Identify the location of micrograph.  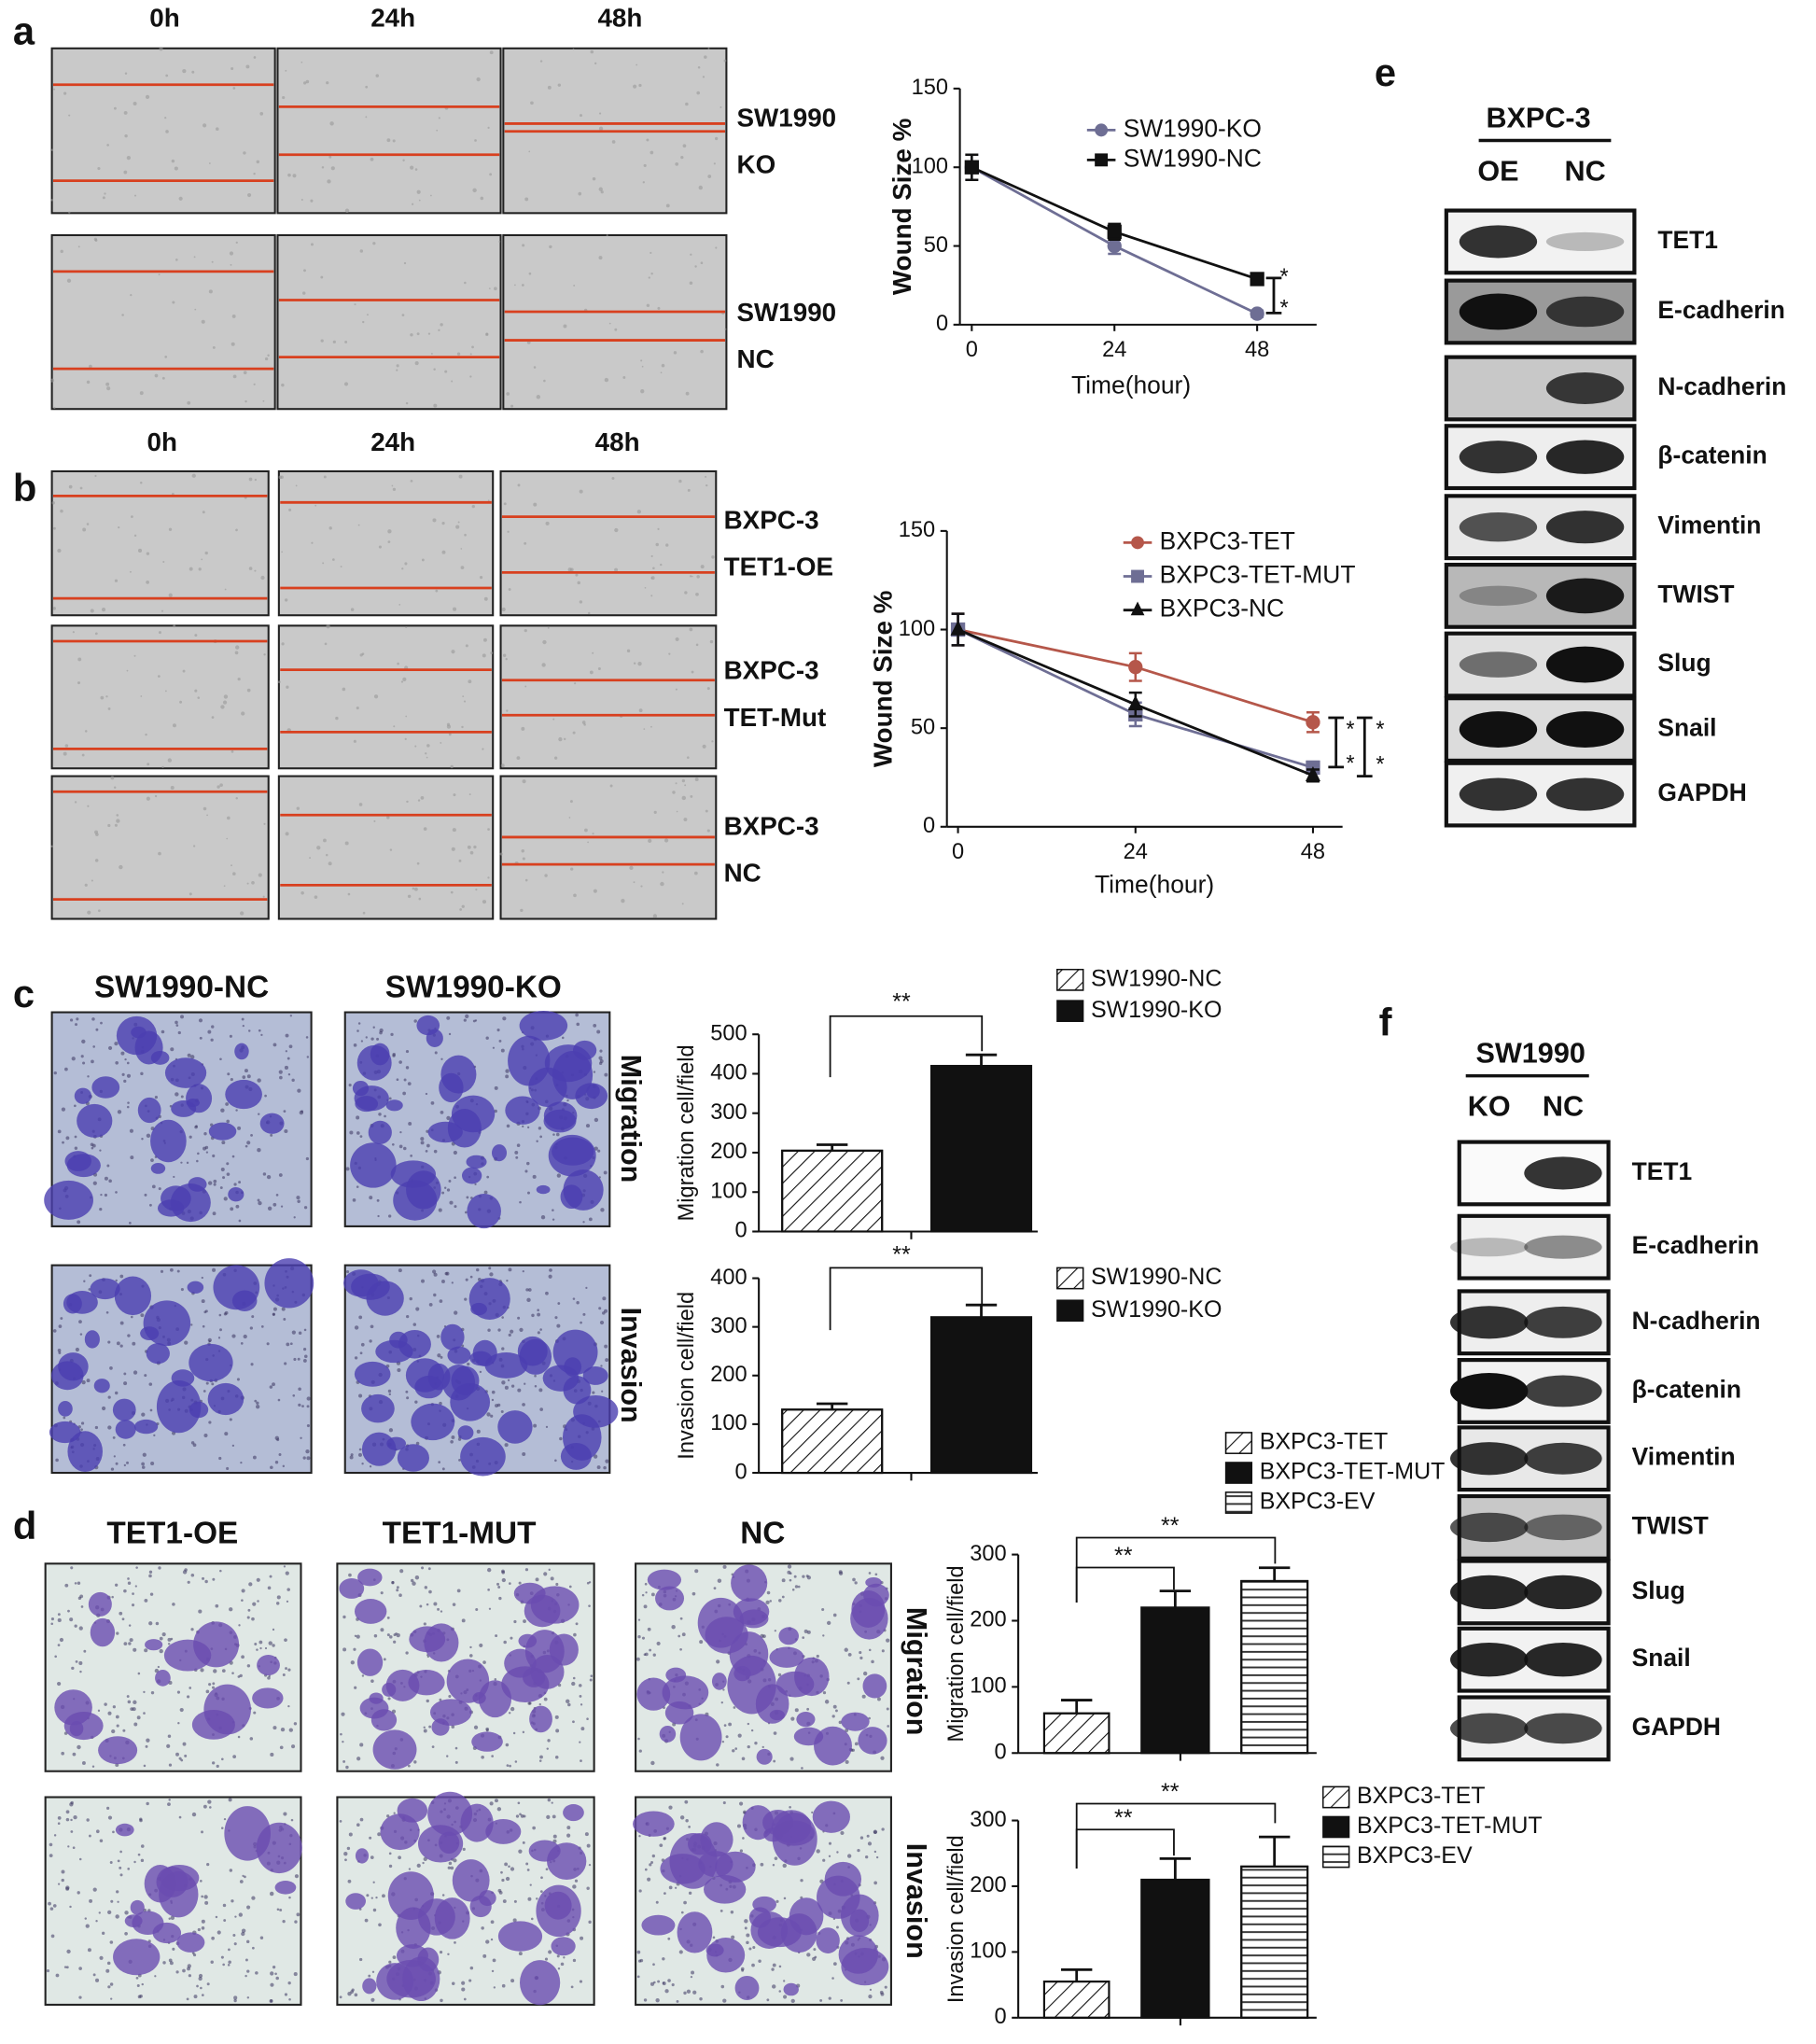
(386, 696).